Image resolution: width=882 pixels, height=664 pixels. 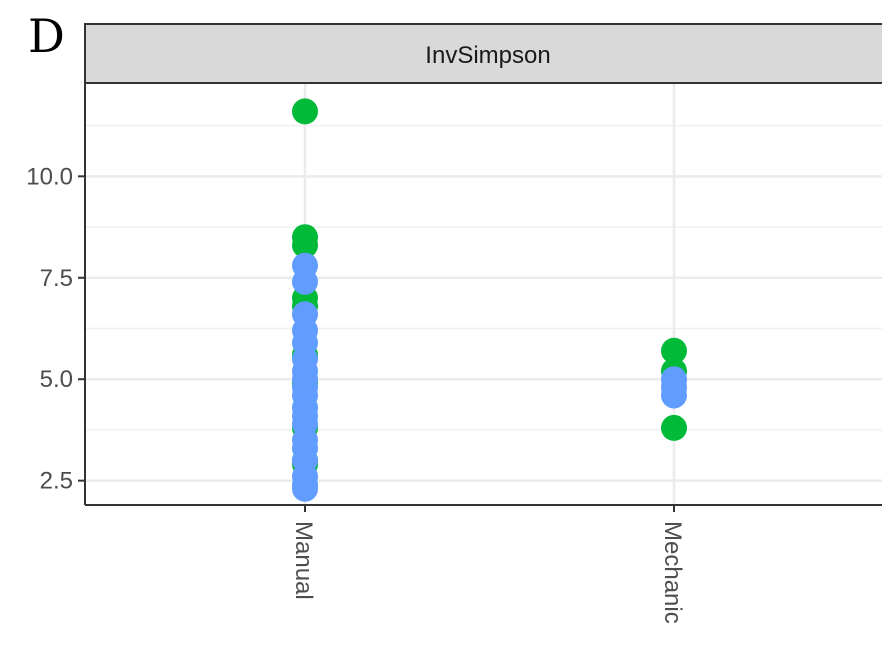 What do you see at coordinates (56, 379) in the screenshot?
I see `y-tick-label: 5.0` at bounding box center [56, 379].